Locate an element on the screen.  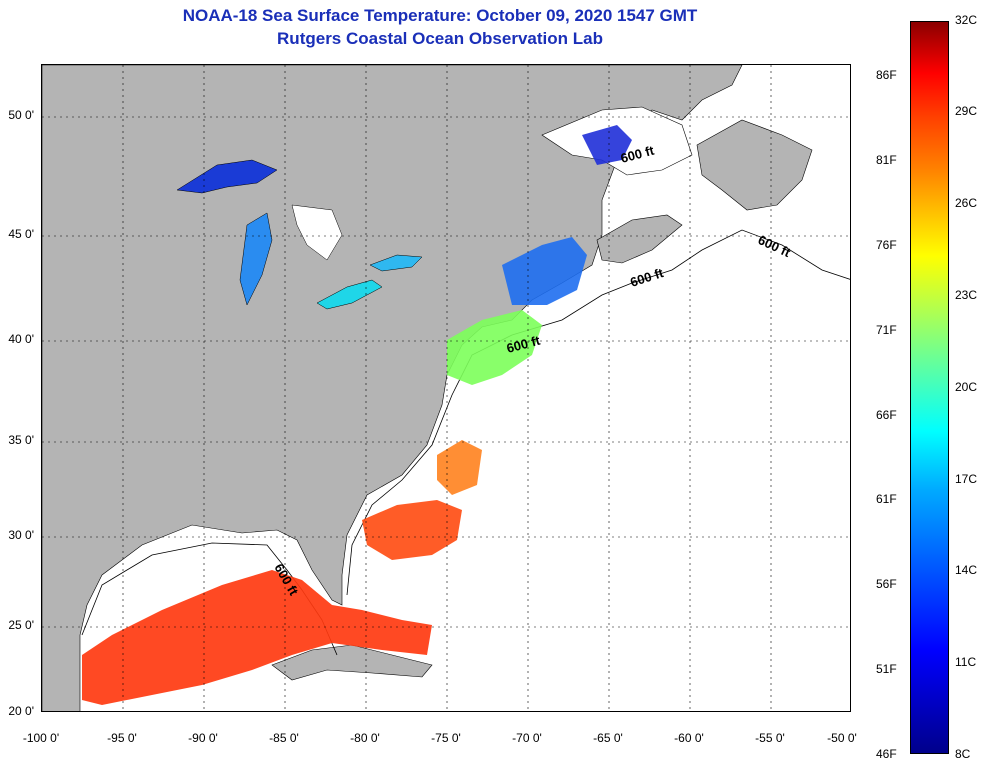
sst-gulf-st-lawrence is located at coordinates (607, 145).